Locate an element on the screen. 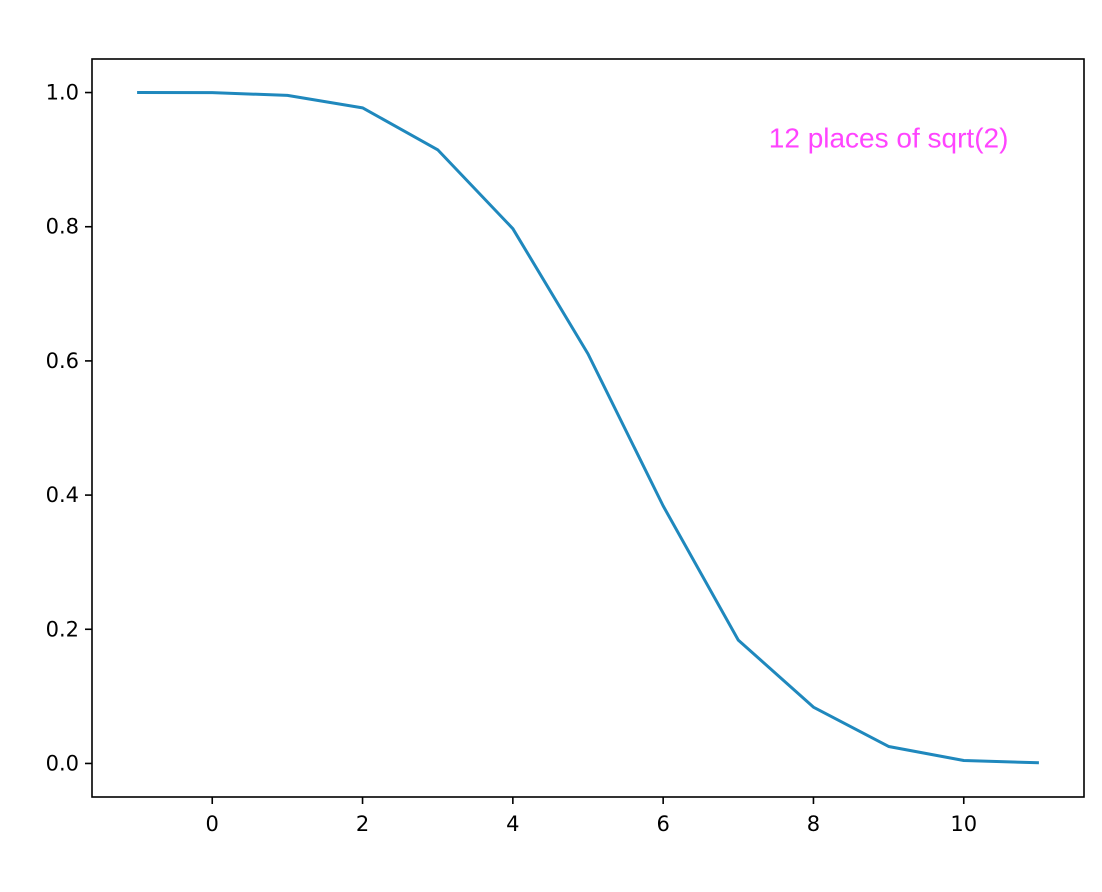 The image size is (1102, 892). y-tick-label: 0.4 is located at coordinates (62, 495).